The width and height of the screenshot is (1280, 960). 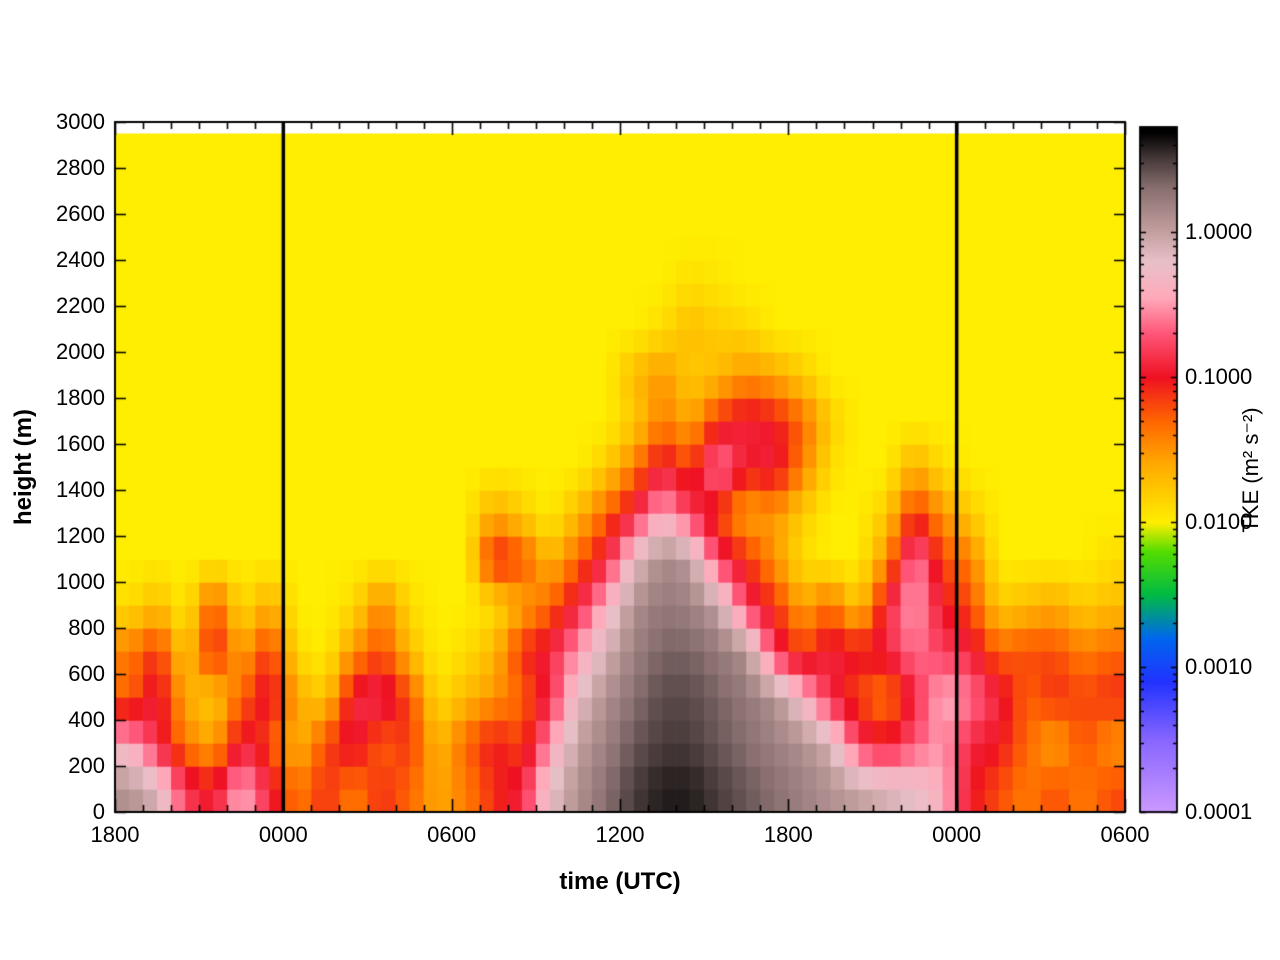 What do you see at coordinates (86, 719) in the screenshot?
I see `y-tick-label: 400` at bounding box center [86, 719].